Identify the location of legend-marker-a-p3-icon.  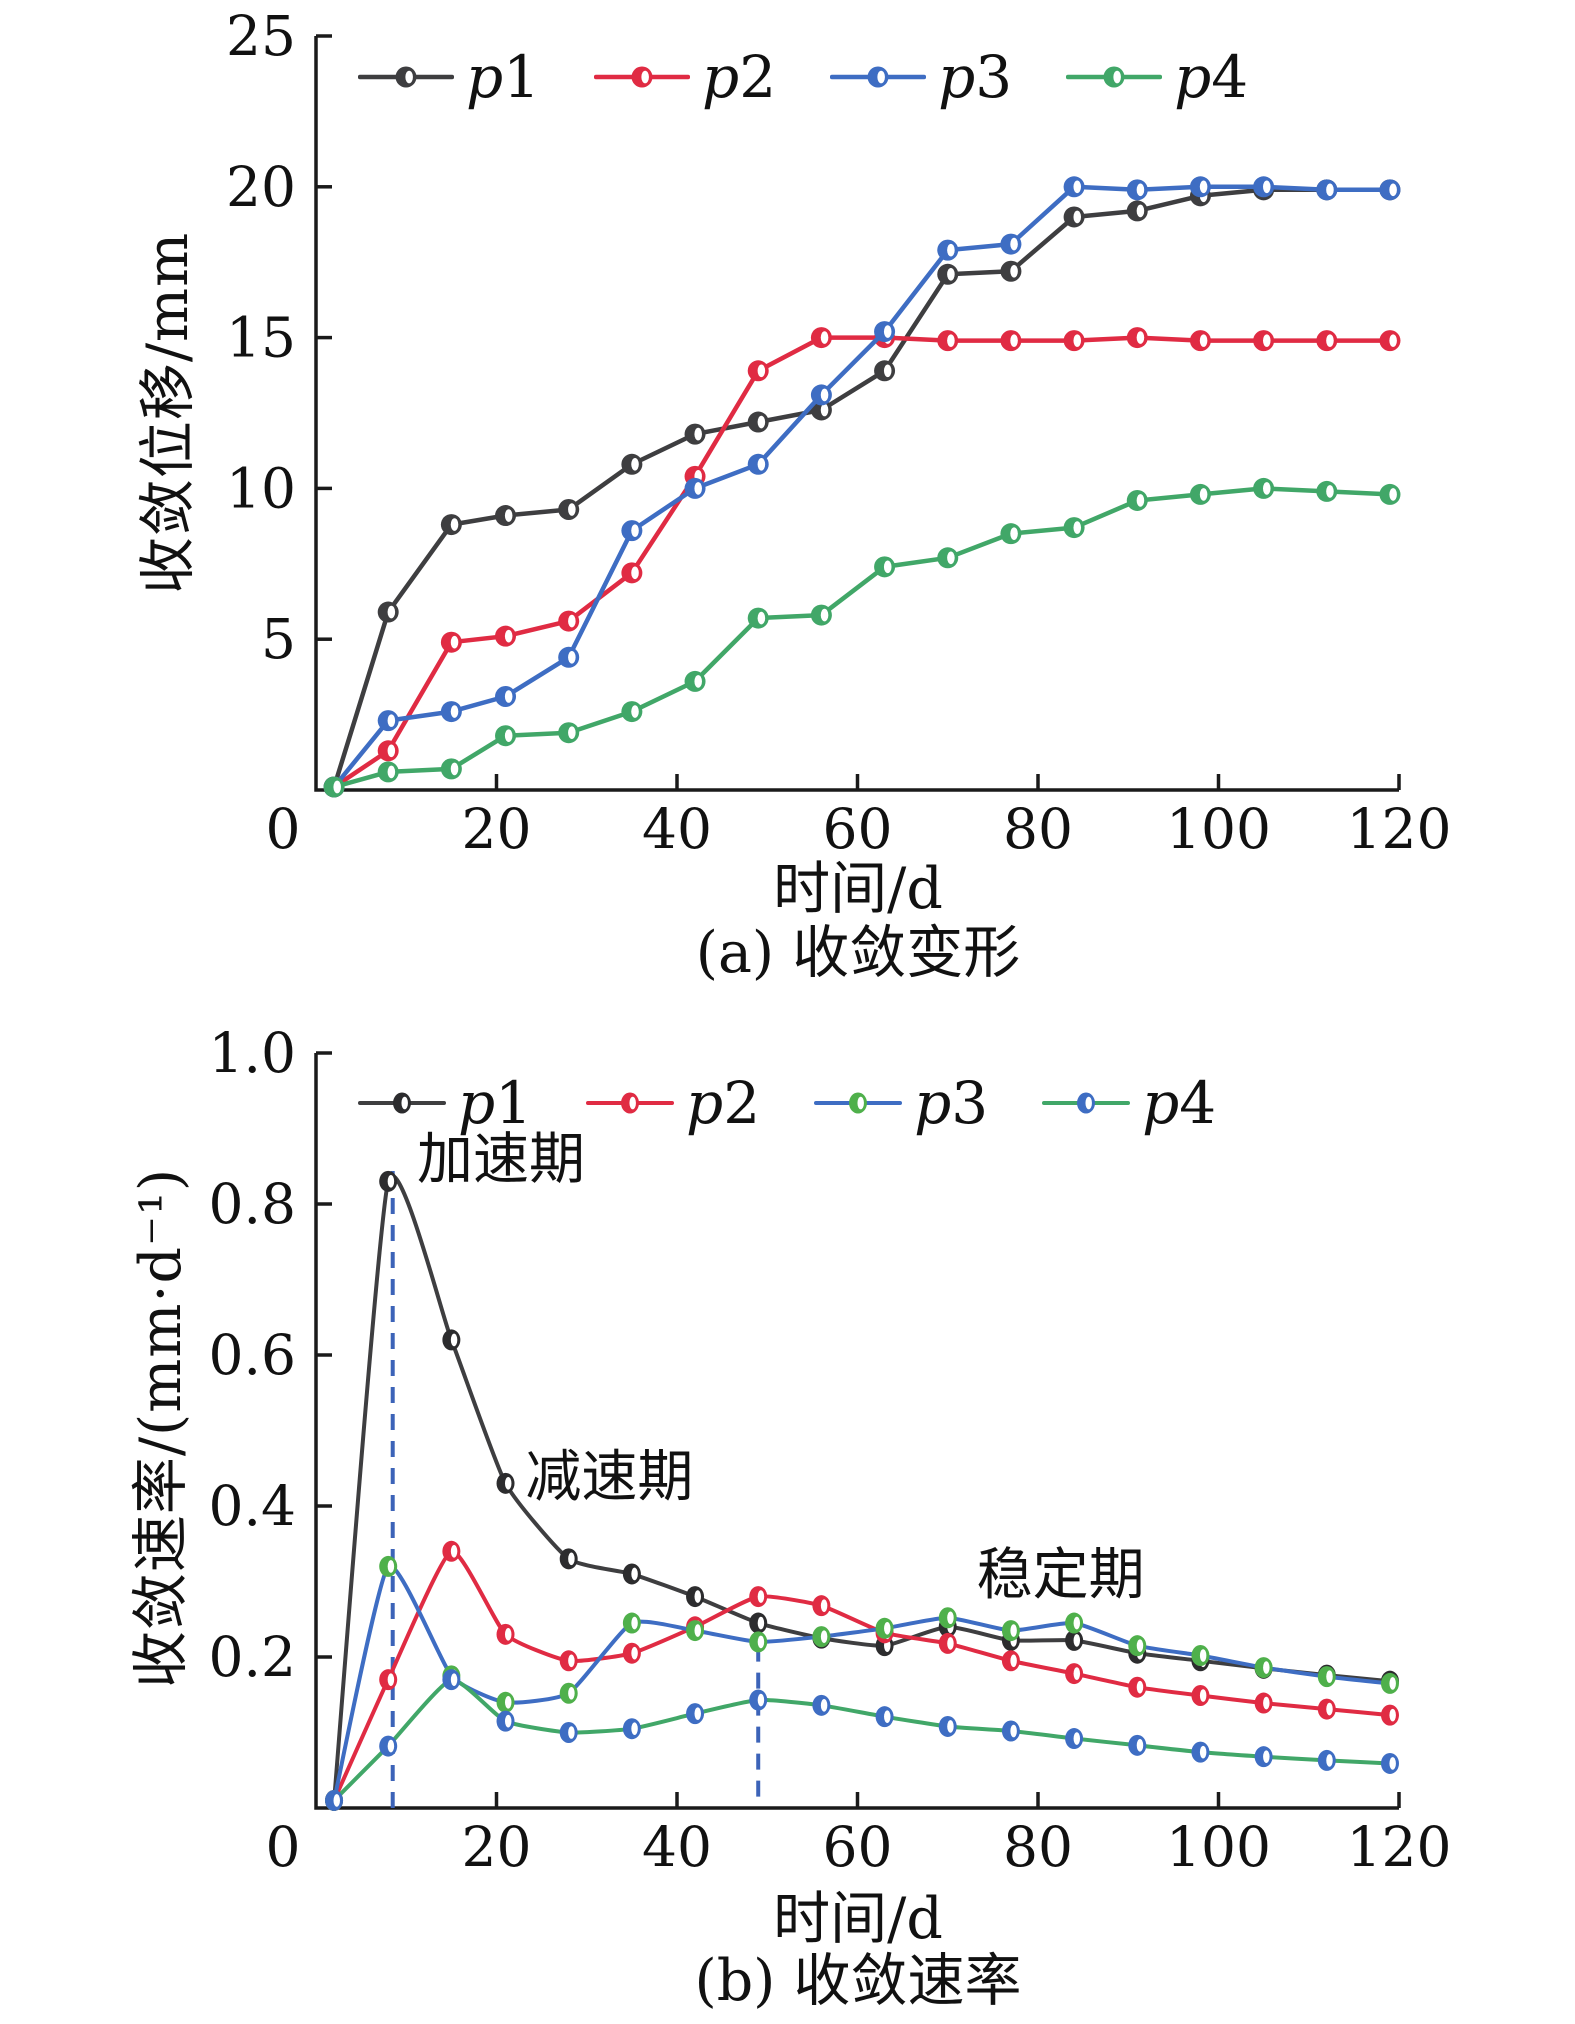
(878, 77).